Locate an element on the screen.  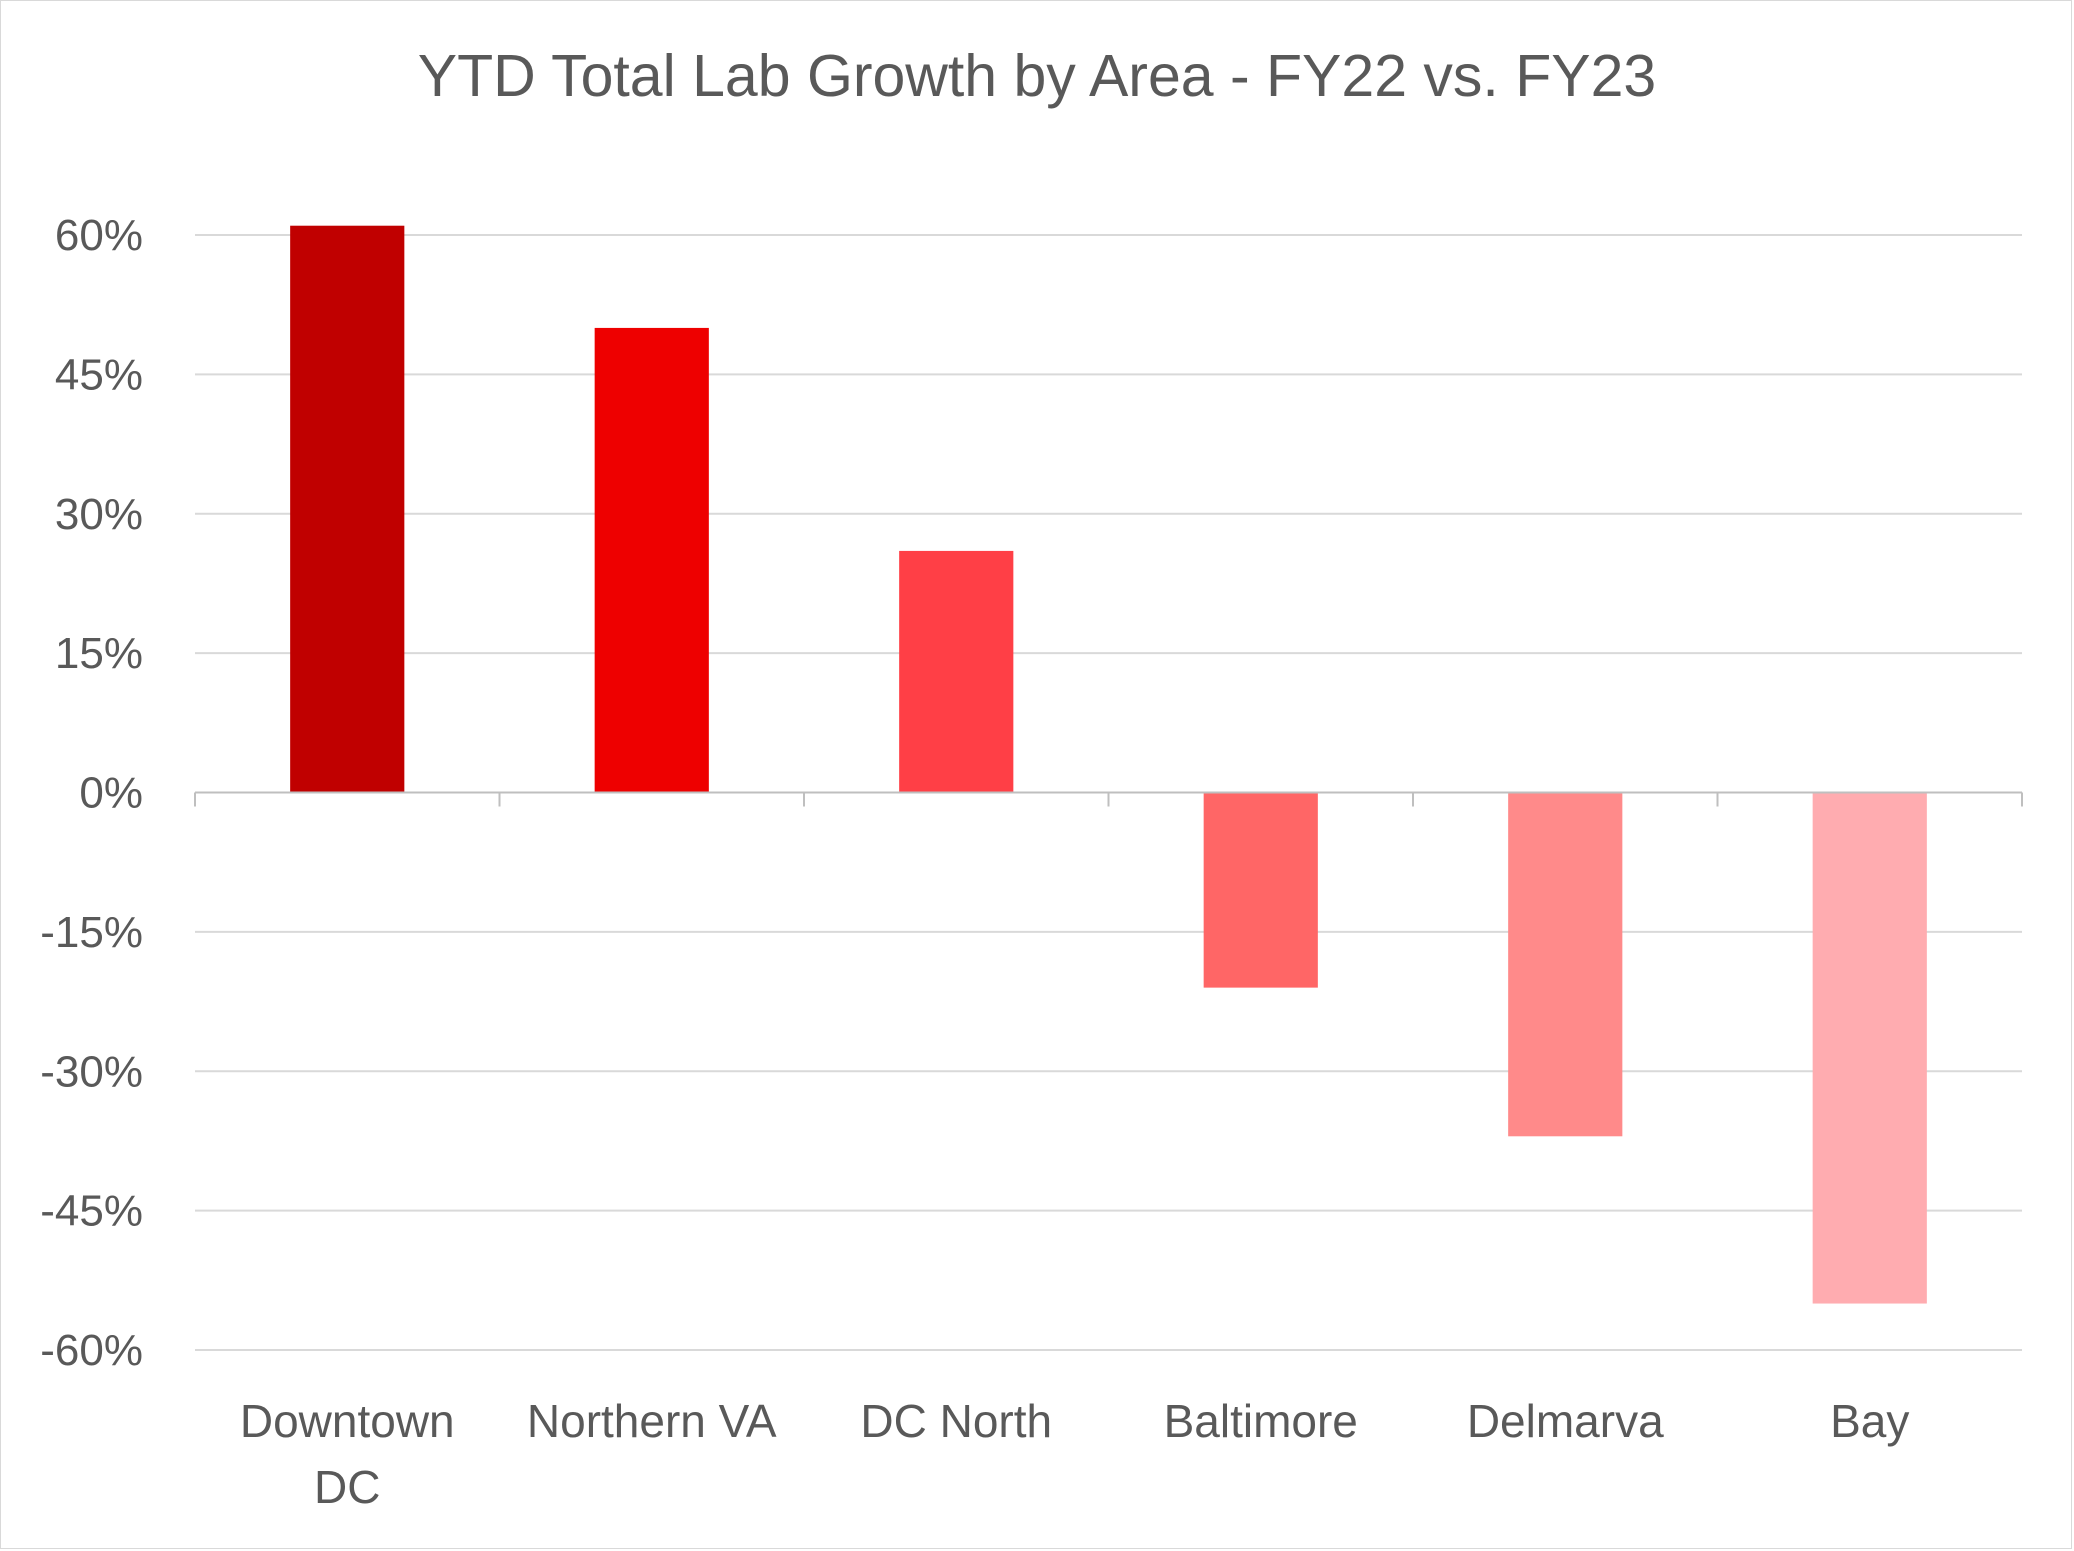
x-axis is located at coordinates (1108, 799).